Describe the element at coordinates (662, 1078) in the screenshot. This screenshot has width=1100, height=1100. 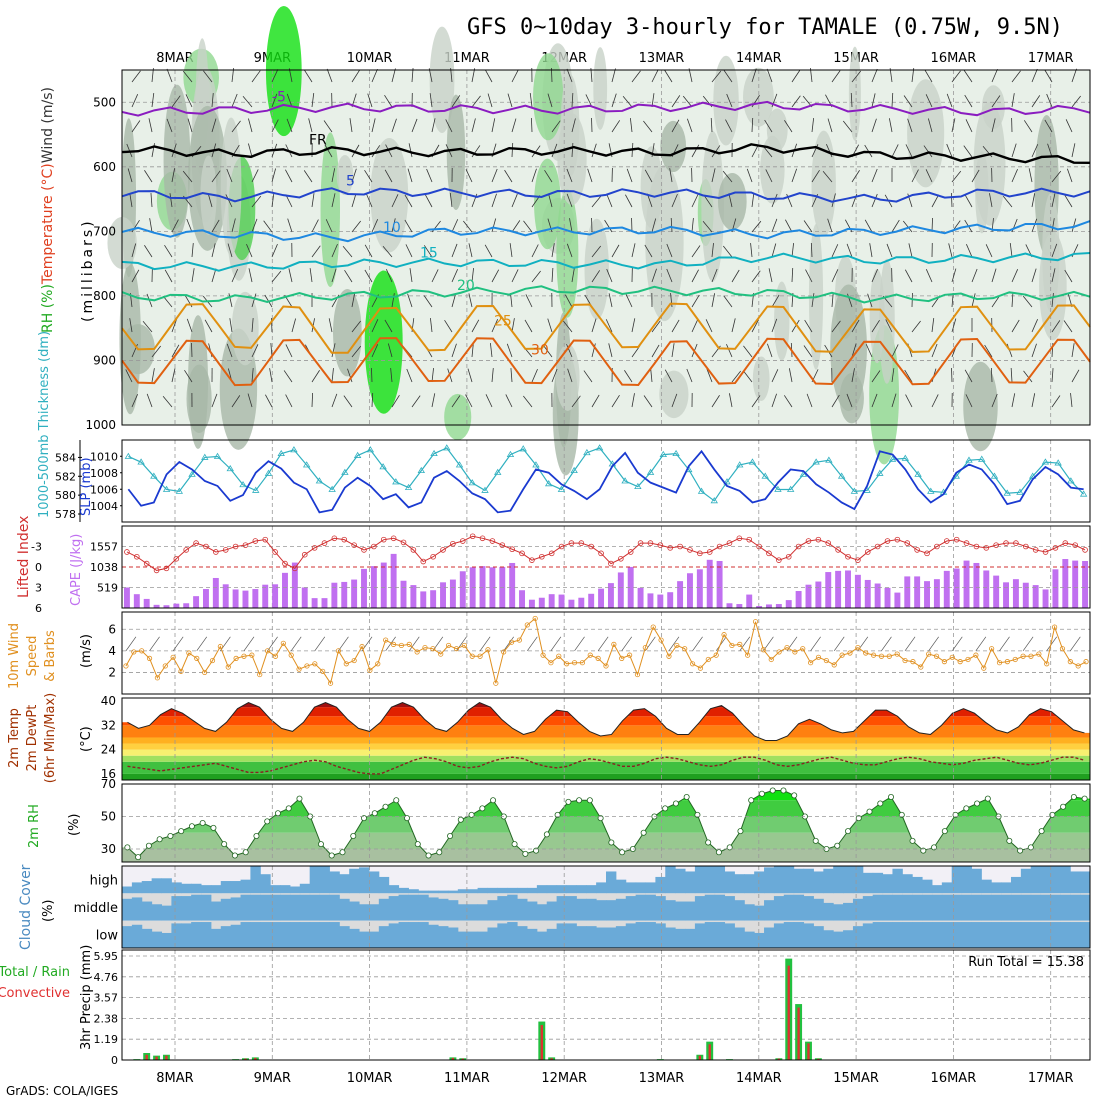
I see `day-label-bottom: 13MAR` at that location.